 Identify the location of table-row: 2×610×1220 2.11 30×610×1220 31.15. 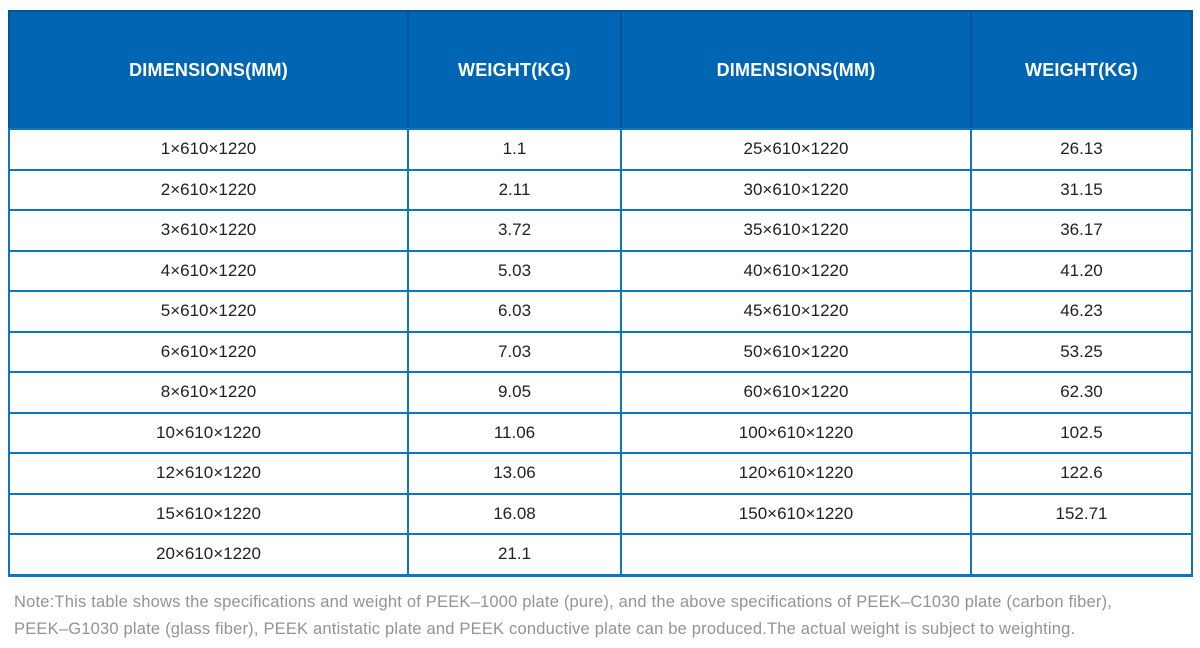
(600, 189).